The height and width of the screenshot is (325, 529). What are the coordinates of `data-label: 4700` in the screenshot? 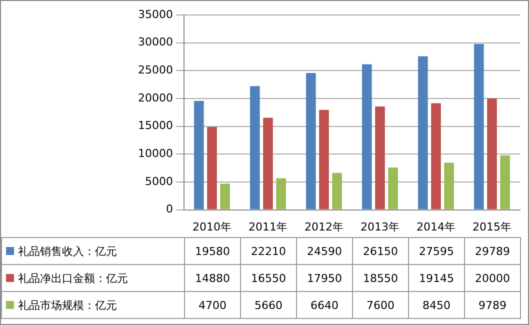 It's located at (212, 305).